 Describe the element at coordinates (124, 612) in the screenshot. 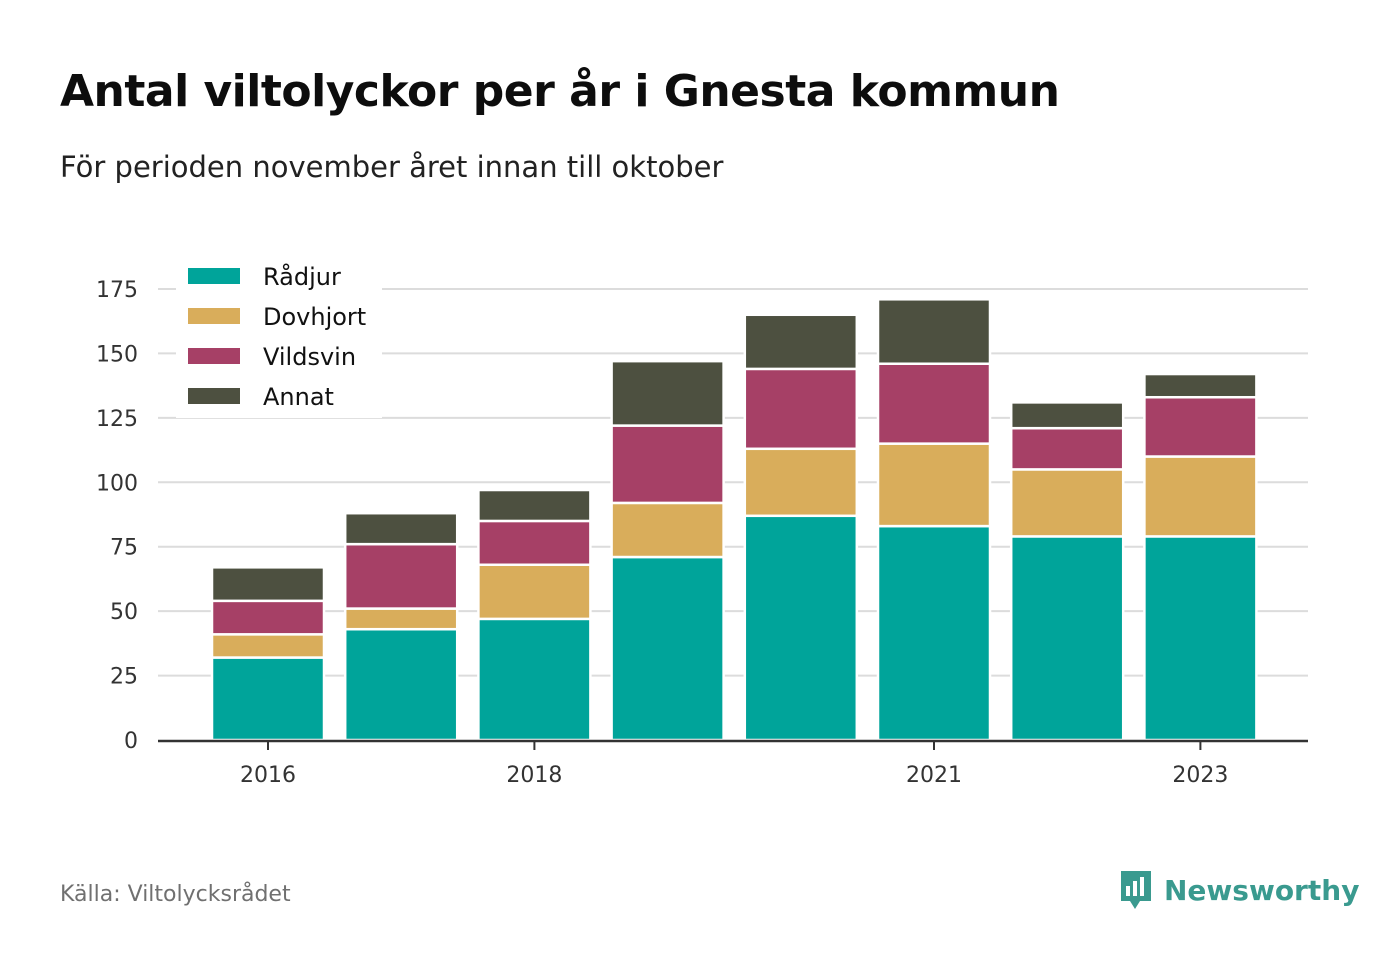

I see `y-tick-label: 50` at that location.